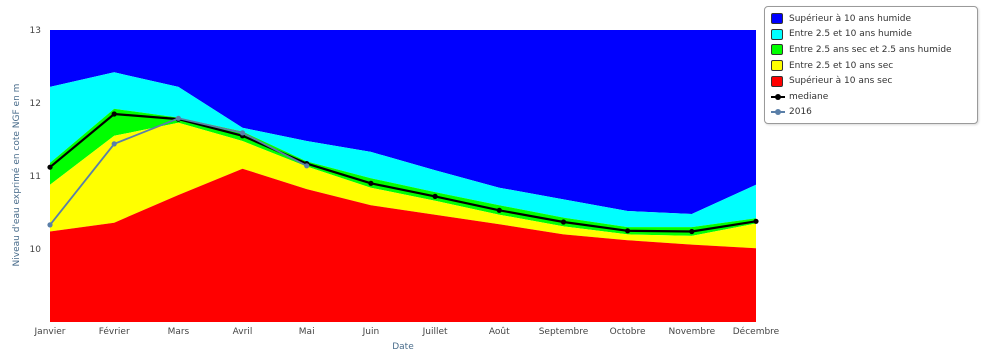 The width and height of the screenshot is (982, 353). Describe the element at coordinates (371, 332) in the screenshot. I see `x-tick-label-5: Juin` at that location.